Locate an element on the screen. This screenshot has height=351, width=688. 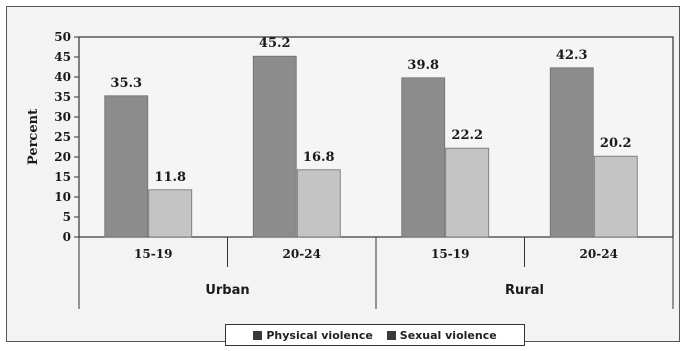
y-tick-label-25: 25 is located at coordinates (62, 137).